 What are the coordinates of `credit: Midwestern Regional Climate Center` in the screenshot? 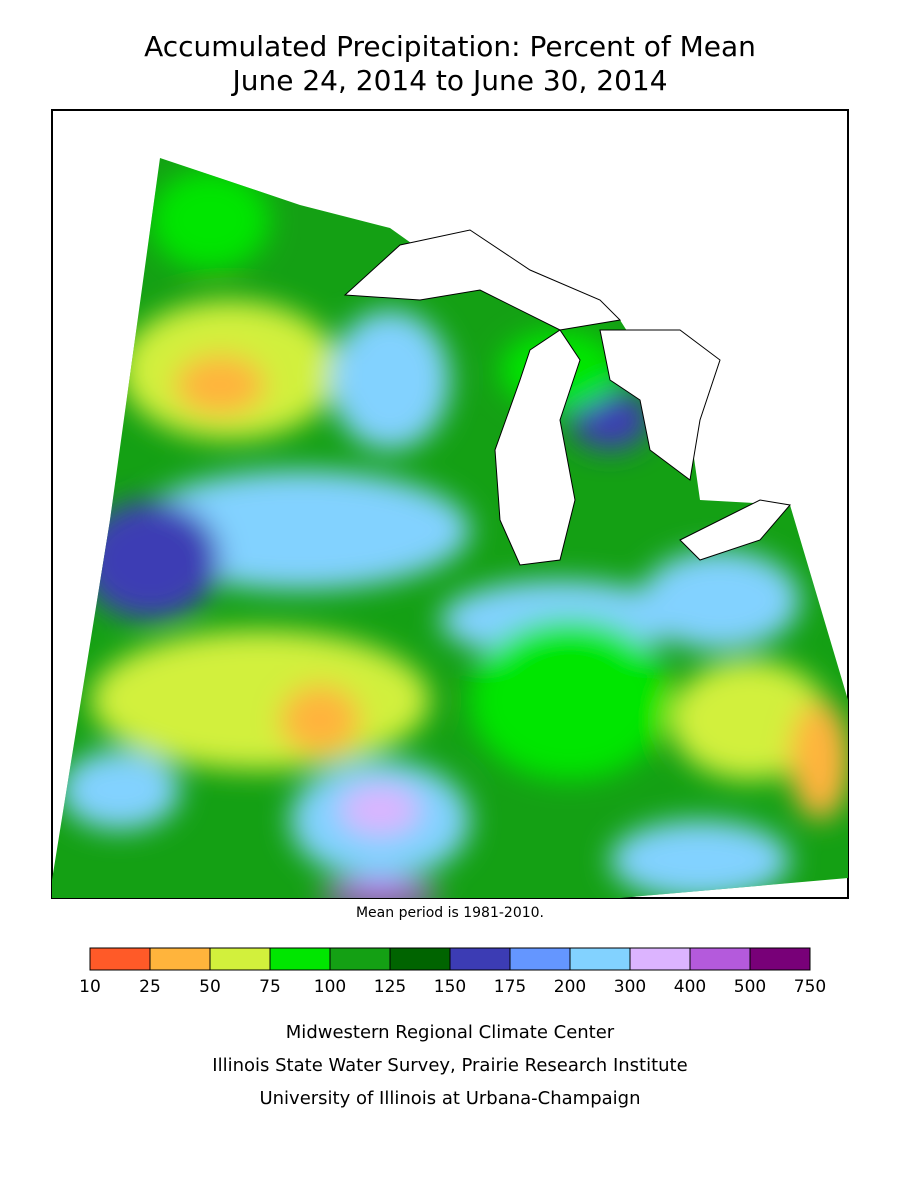 It's located at (450, 1032).